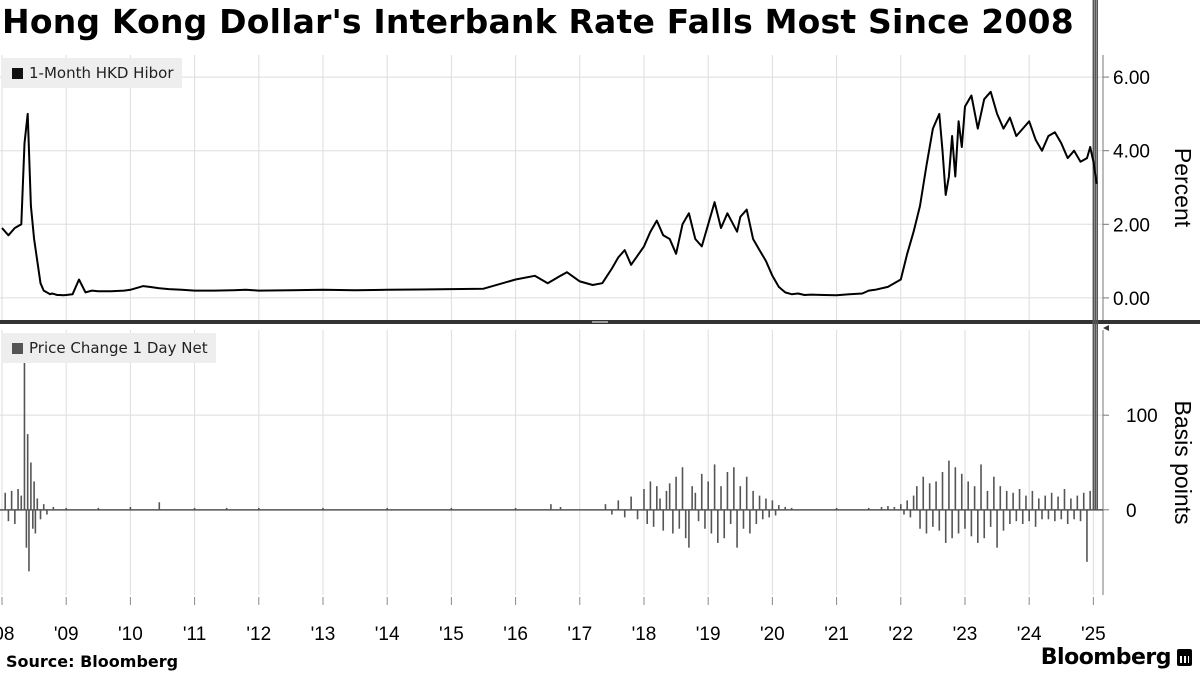 Image resolution: width=1200 pixels, height=675 pixels. What do you see at coordinates (66, 634) in the screenshot?
I see `x-tick-label: '09` at bounding box center [66, 634].